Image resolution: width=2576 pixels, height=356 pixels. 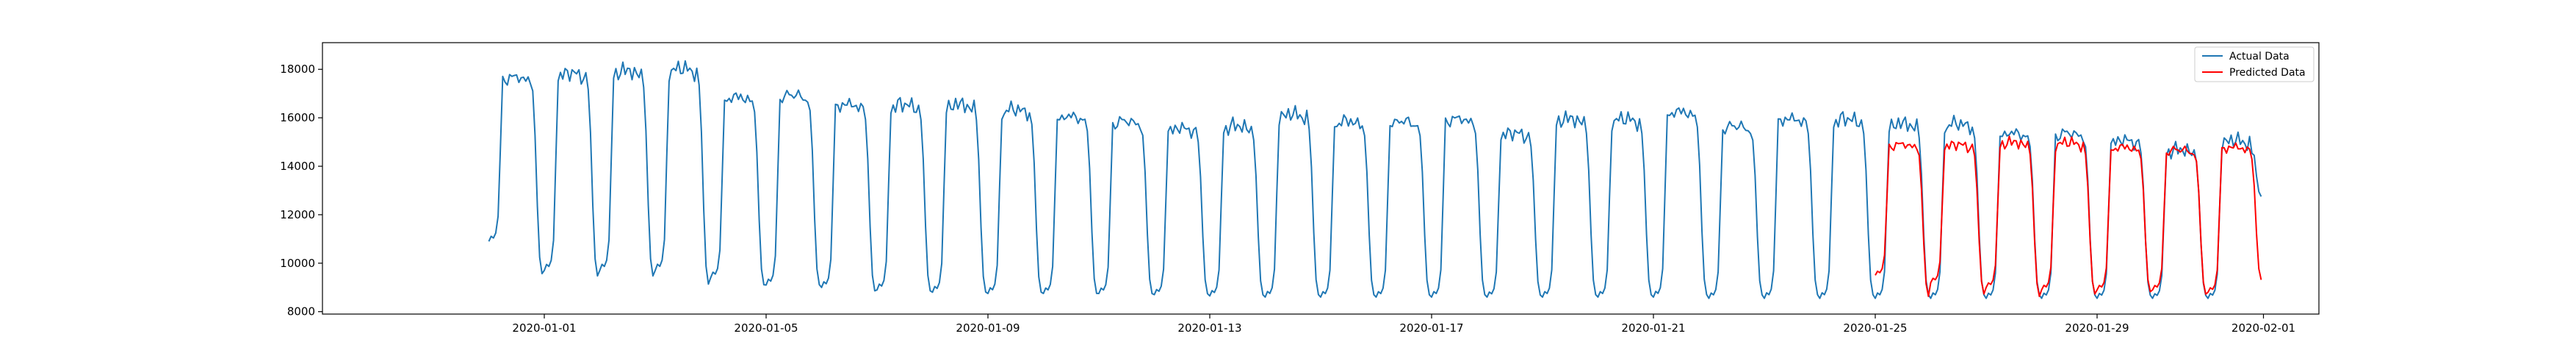 I want to click on x-tick-label: 2020-01-13, so click(x=1209, y=328).